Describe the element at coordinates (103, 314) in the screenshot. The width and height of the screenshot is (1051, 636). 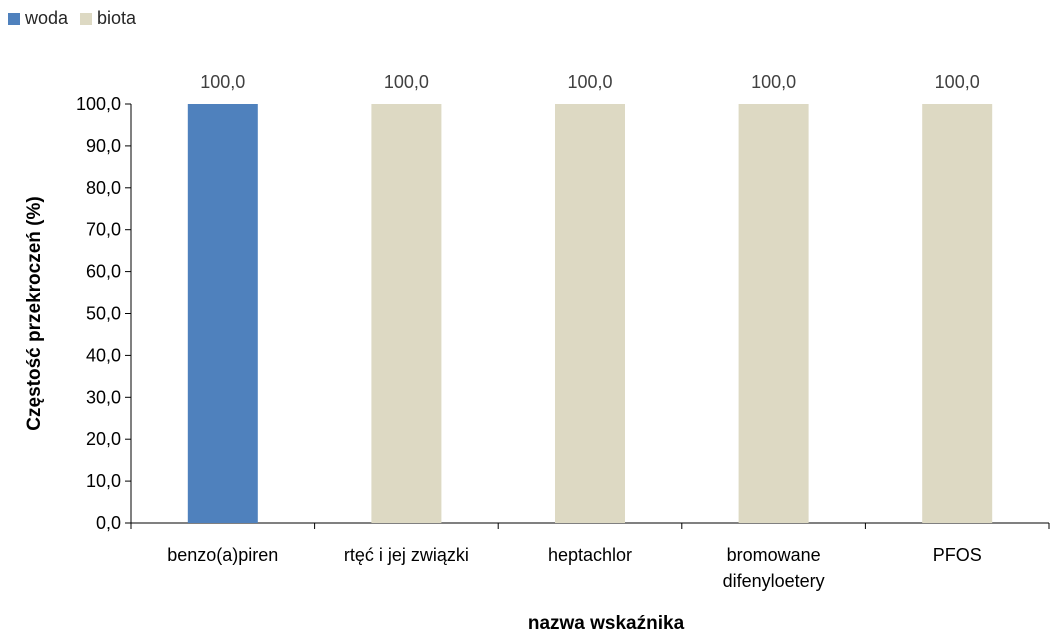
I see `y-tick-label: 50,0` at that location.